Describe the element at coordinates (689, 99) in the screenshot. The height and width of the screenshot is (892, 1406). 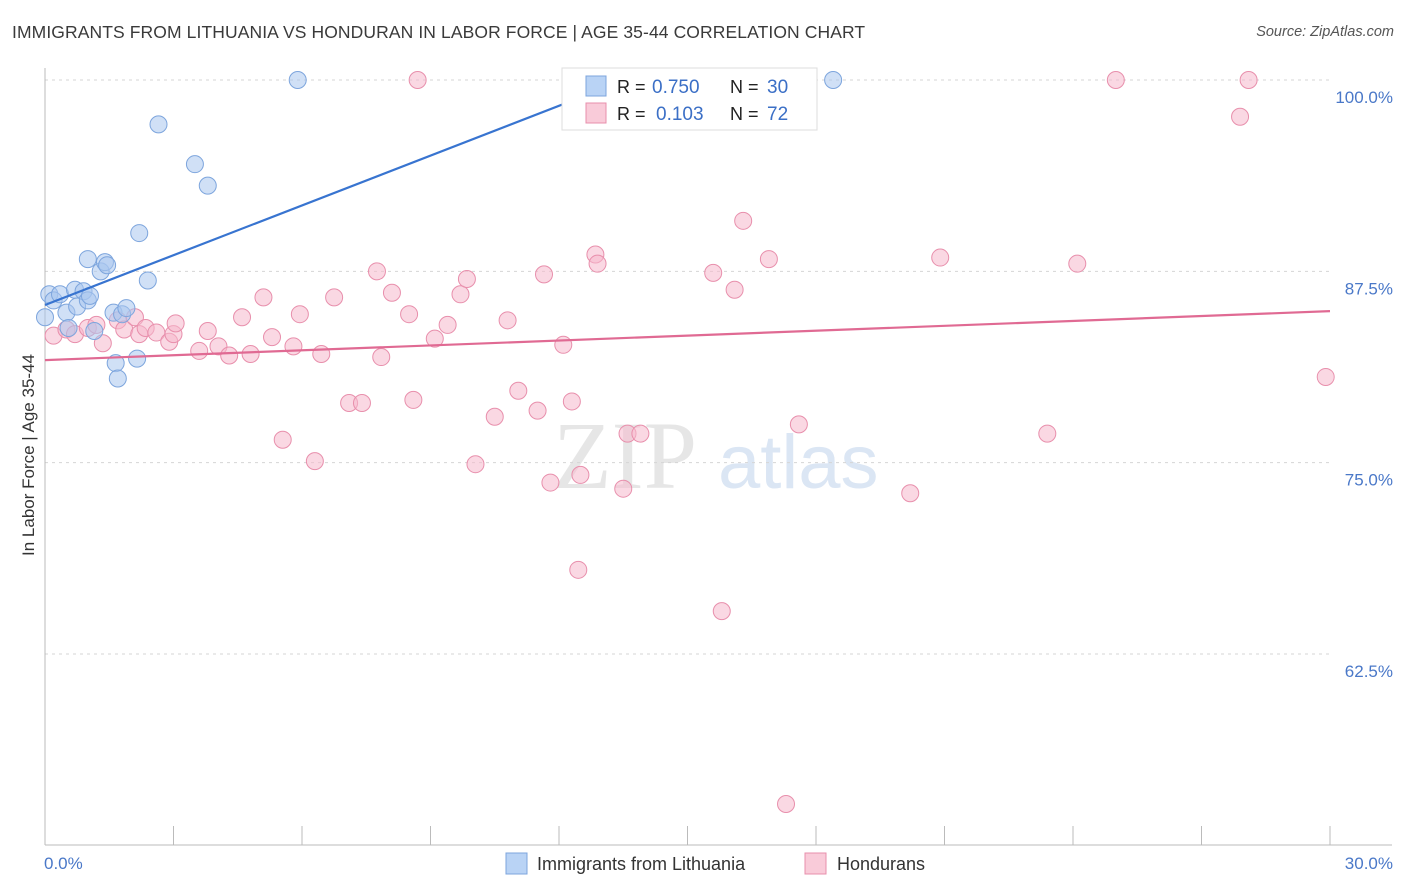
I see `stats-legend: R = 0.750 N = 30 R = 0.103 N = 72` at that location.